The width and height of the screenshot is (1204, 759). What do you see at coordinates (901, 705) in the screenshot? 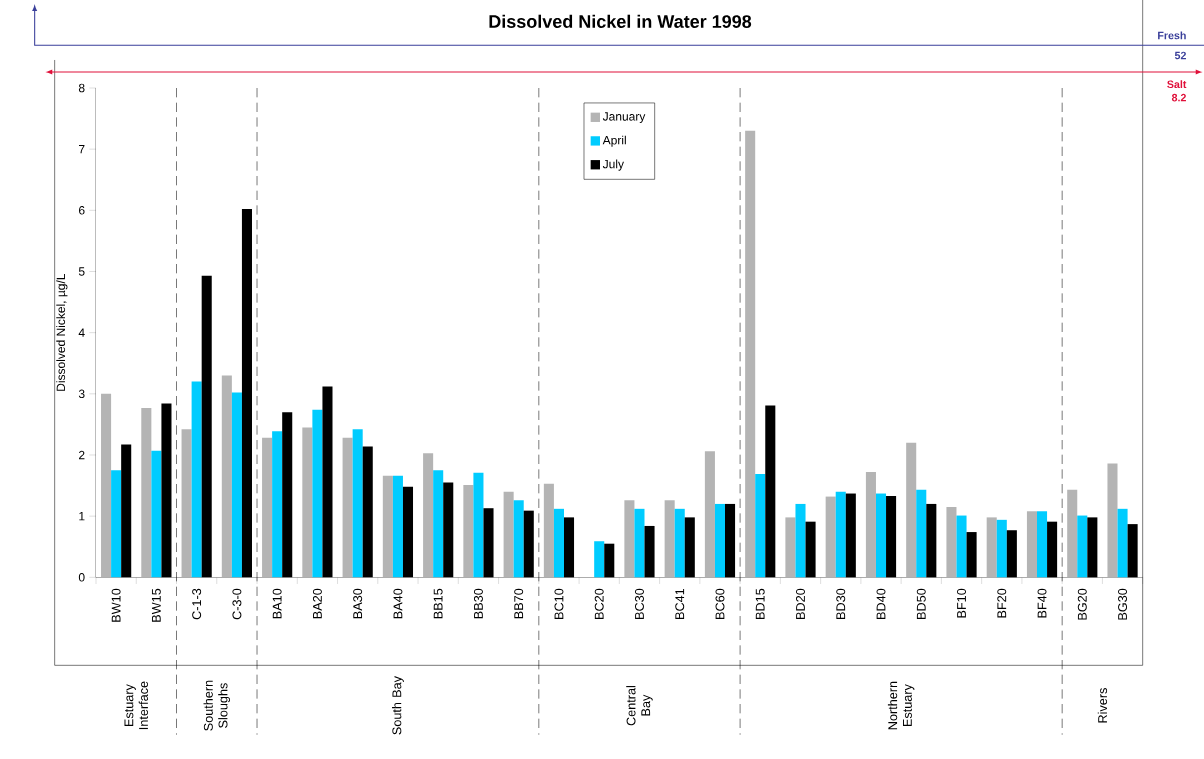
I see `text: Northern Estuary` at bounding box center [901, 705].